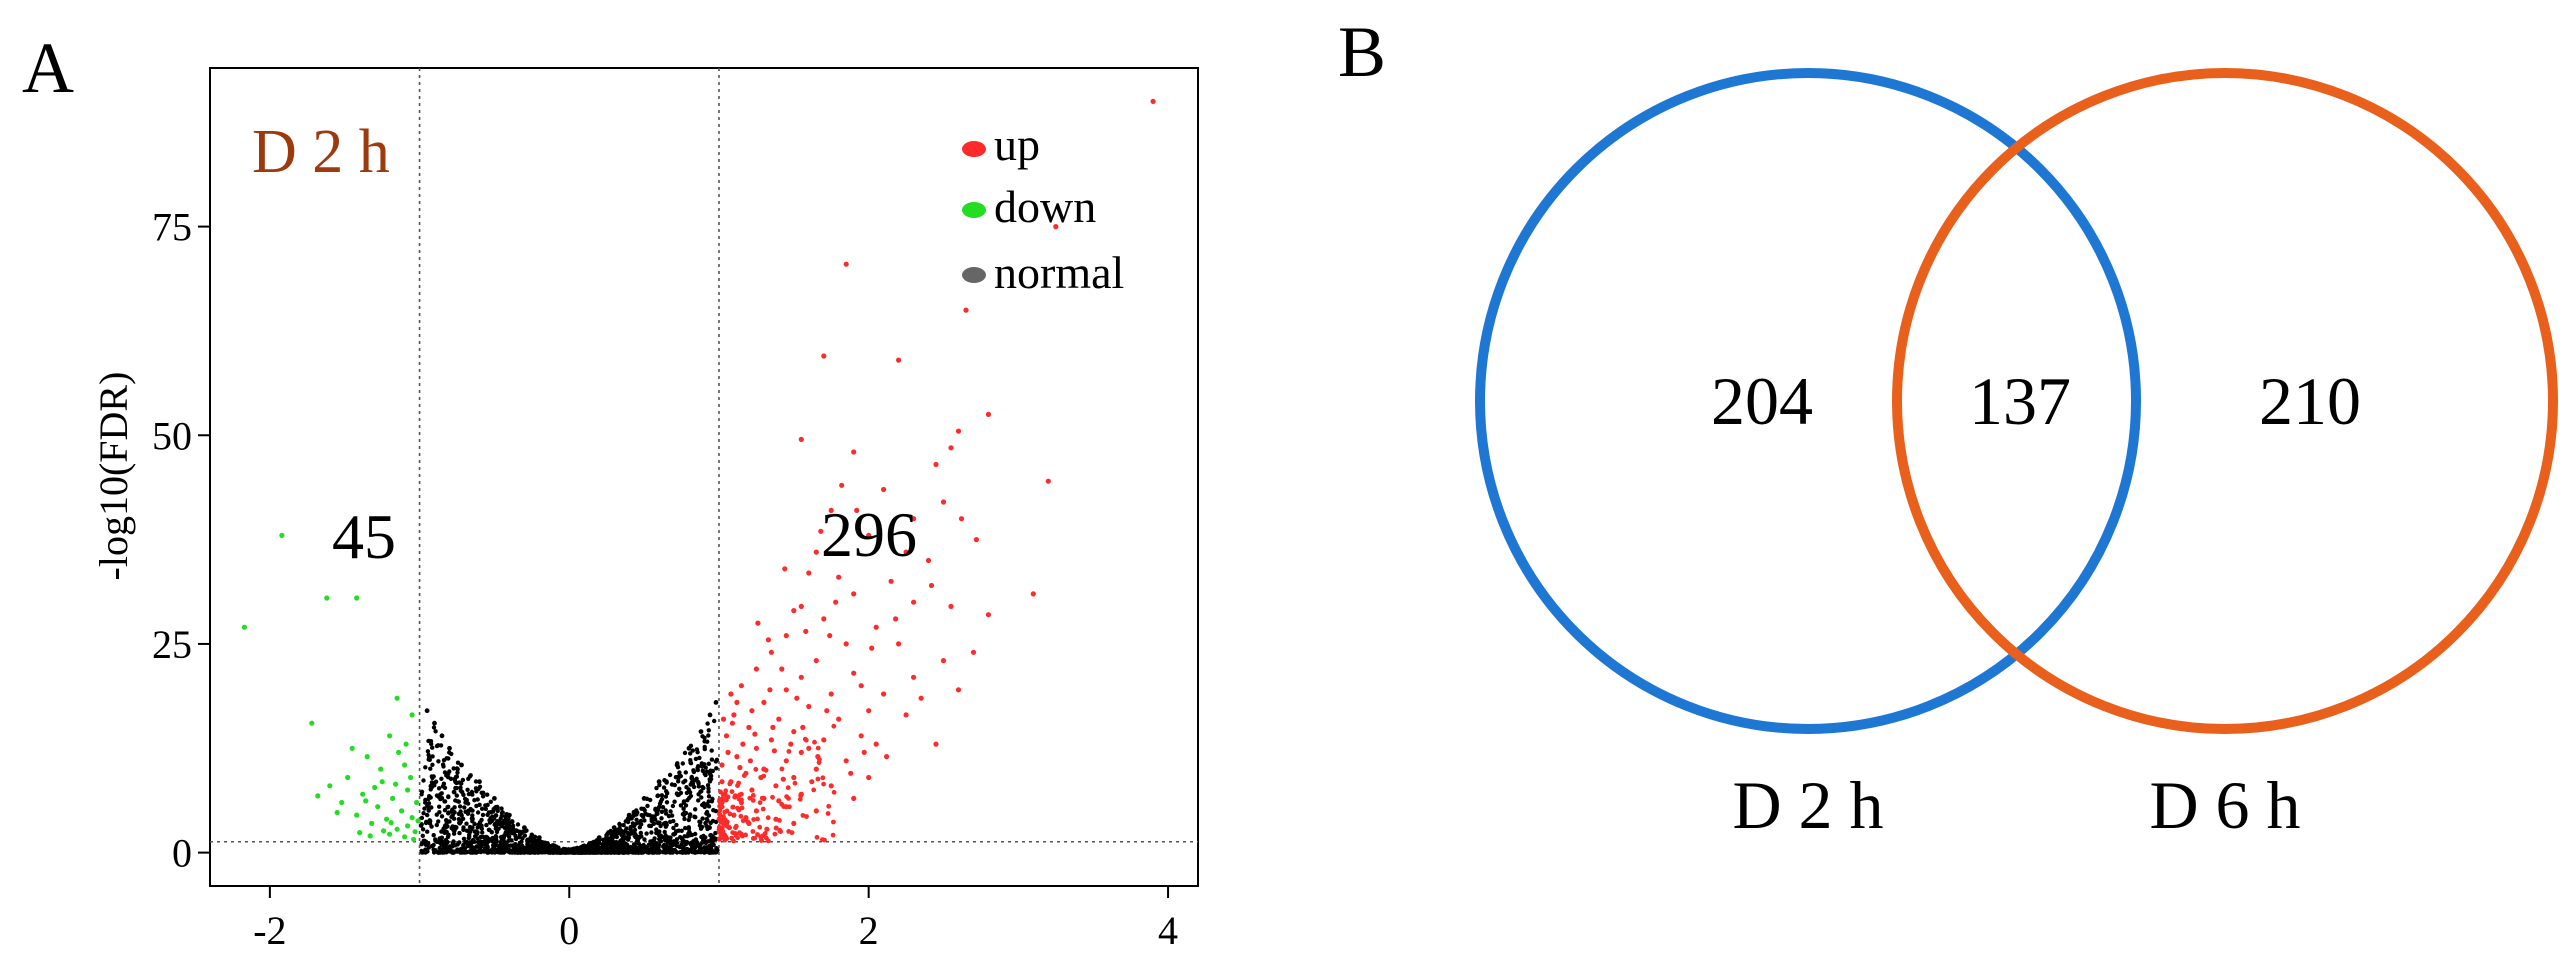  Describe the element at coordinates (1059, 272) in the screenshot. I see `legend-label-normal: normal` at that location.